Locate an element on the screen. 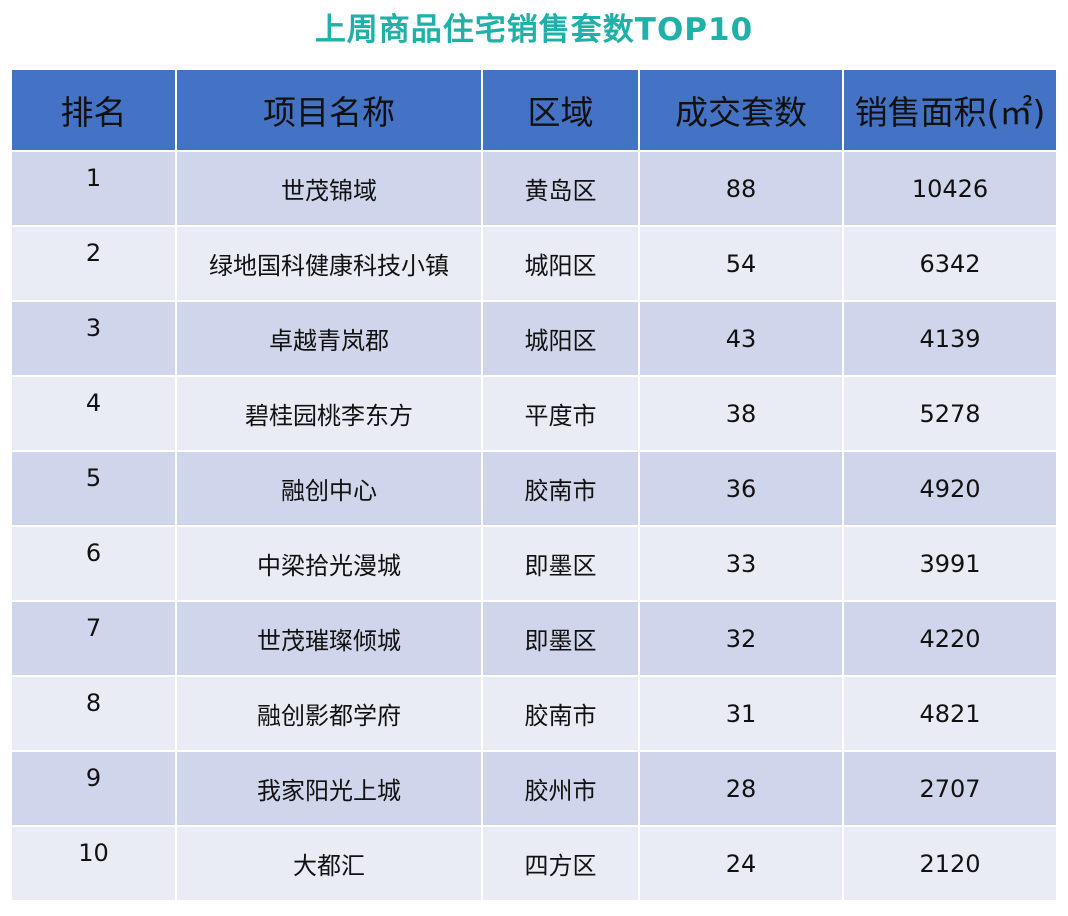 This screenshot has height=916, width=1068. cell-rank: 4 is located at coordinates (93, 413).